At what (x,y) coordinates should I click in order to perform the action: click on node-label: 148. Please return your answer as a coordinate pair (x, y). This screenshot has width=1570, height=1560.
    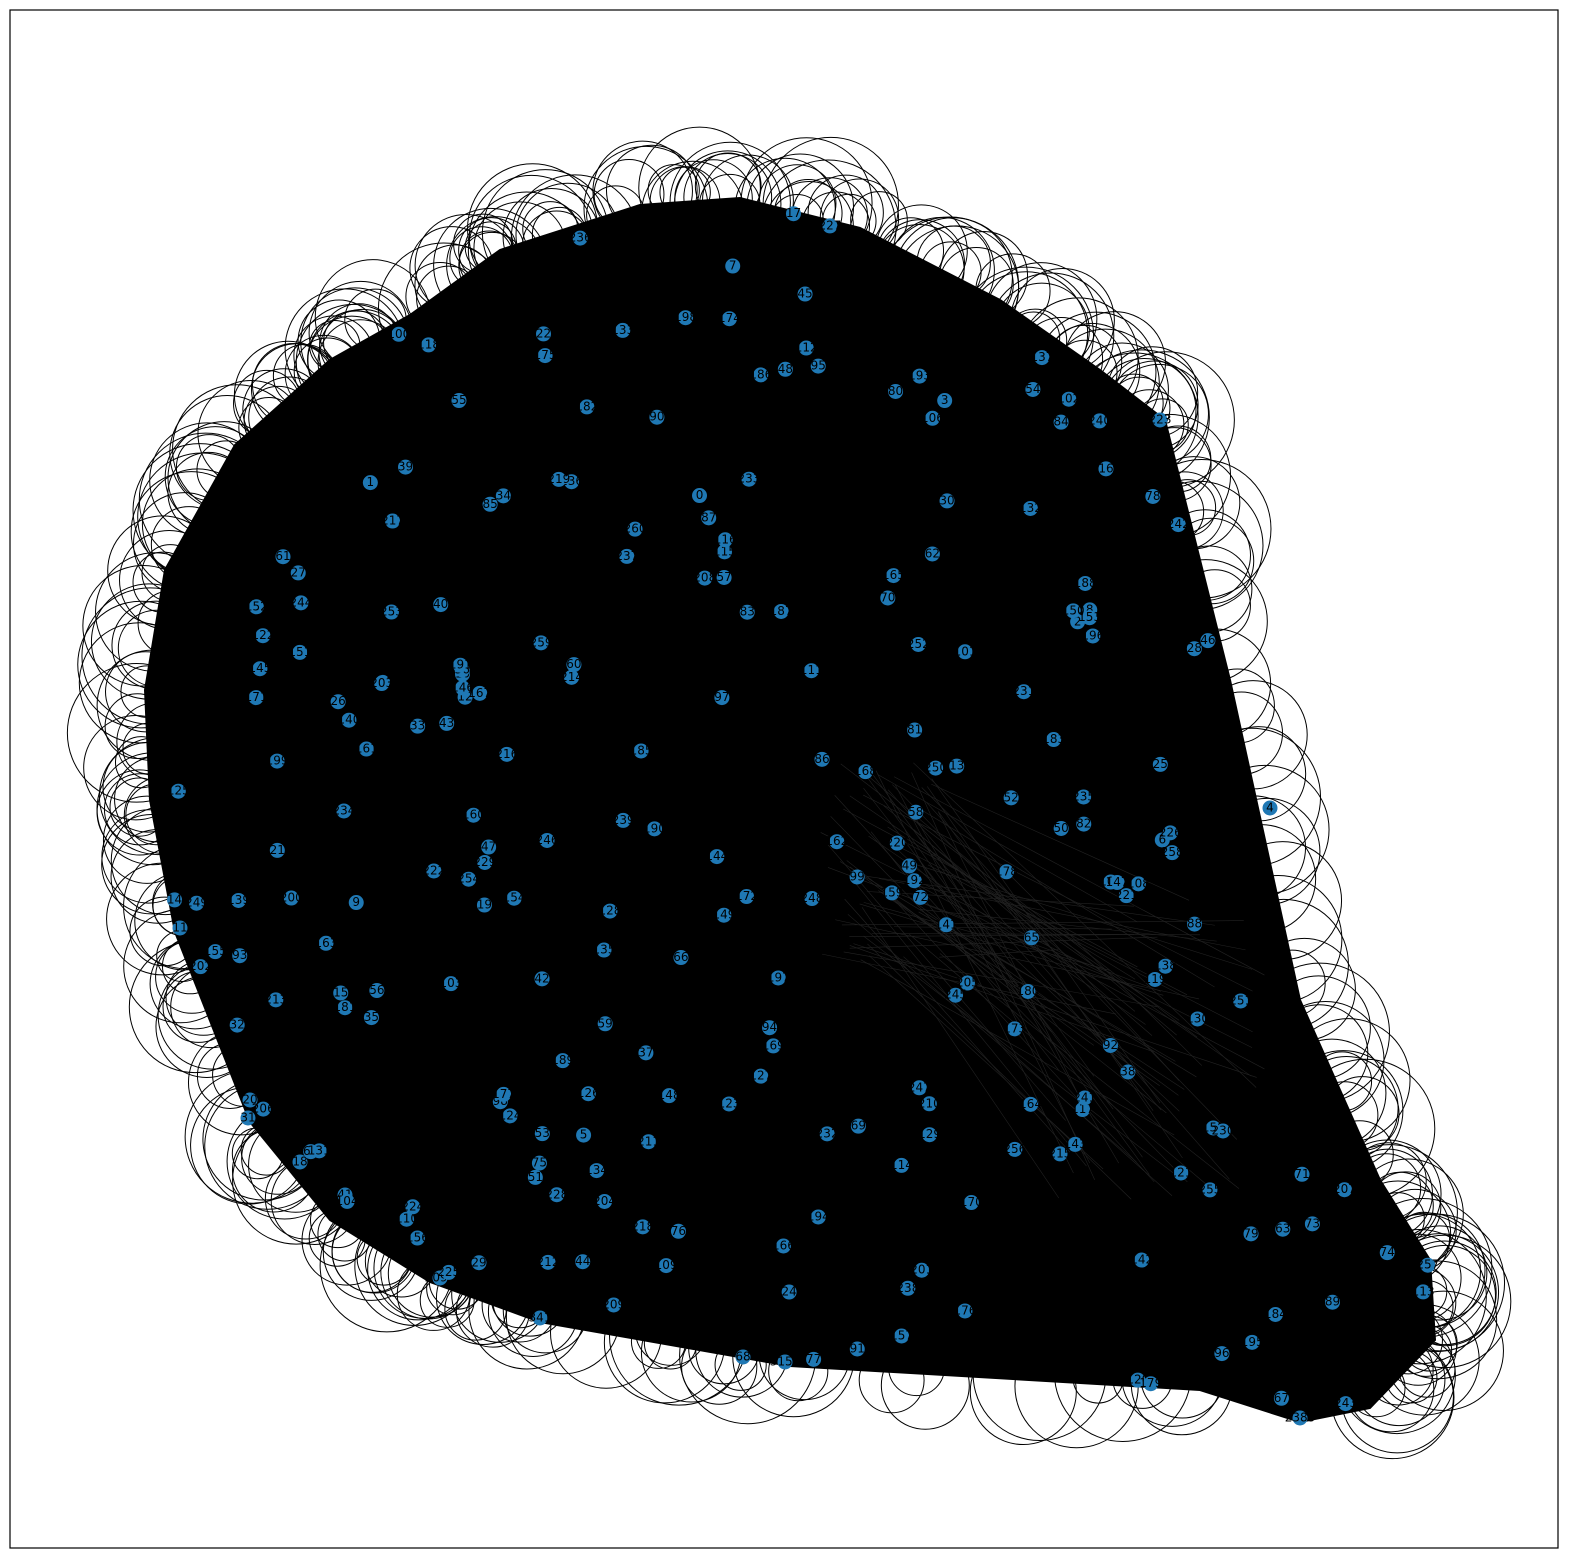
    Looking at the image, I should click on (669, 1095).